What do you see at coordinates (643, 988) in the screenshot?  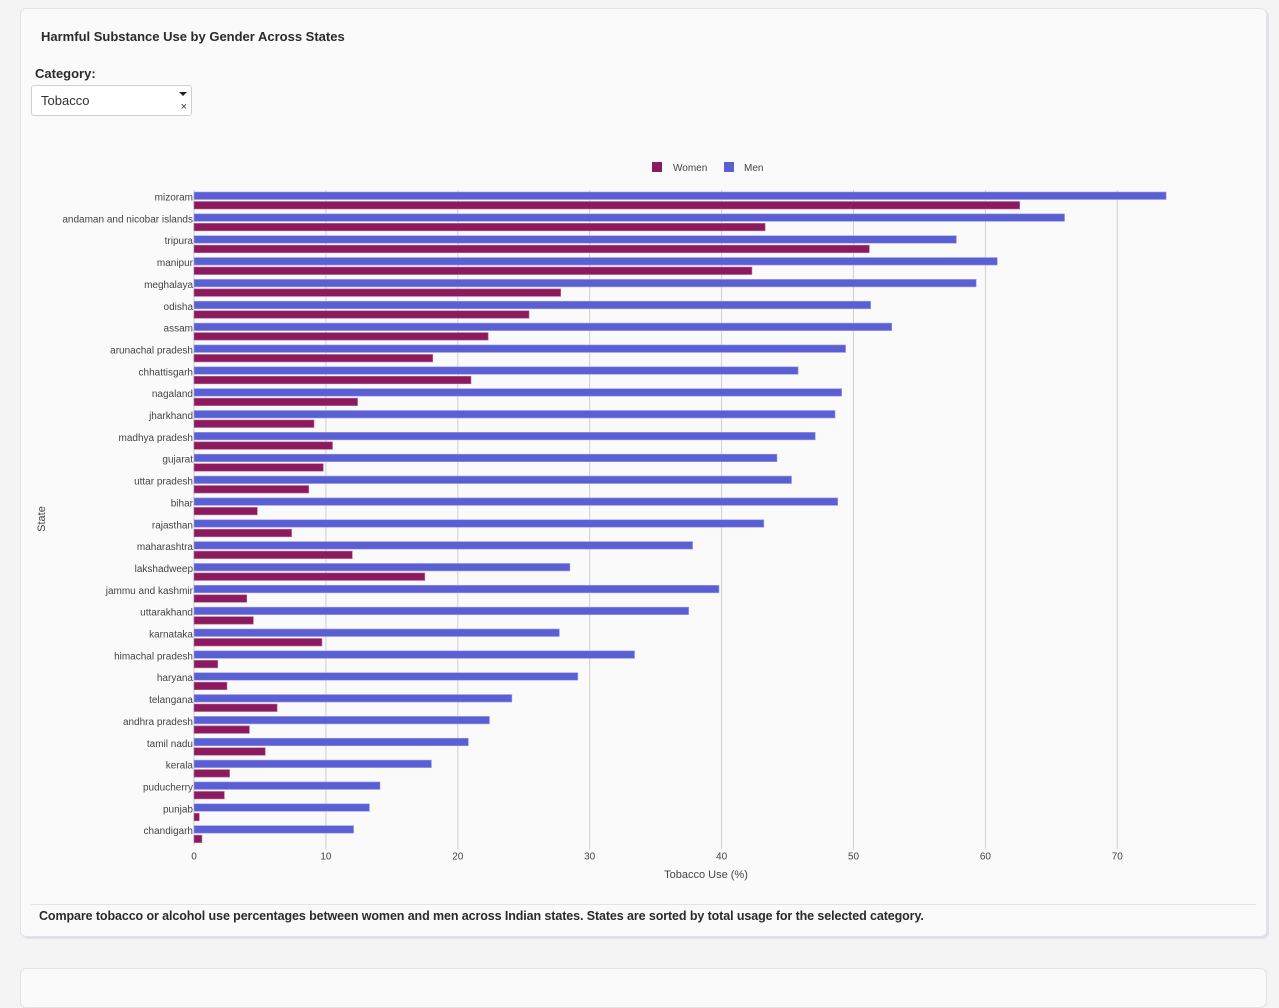 I see `next-card` at bounding box center [643, 988].